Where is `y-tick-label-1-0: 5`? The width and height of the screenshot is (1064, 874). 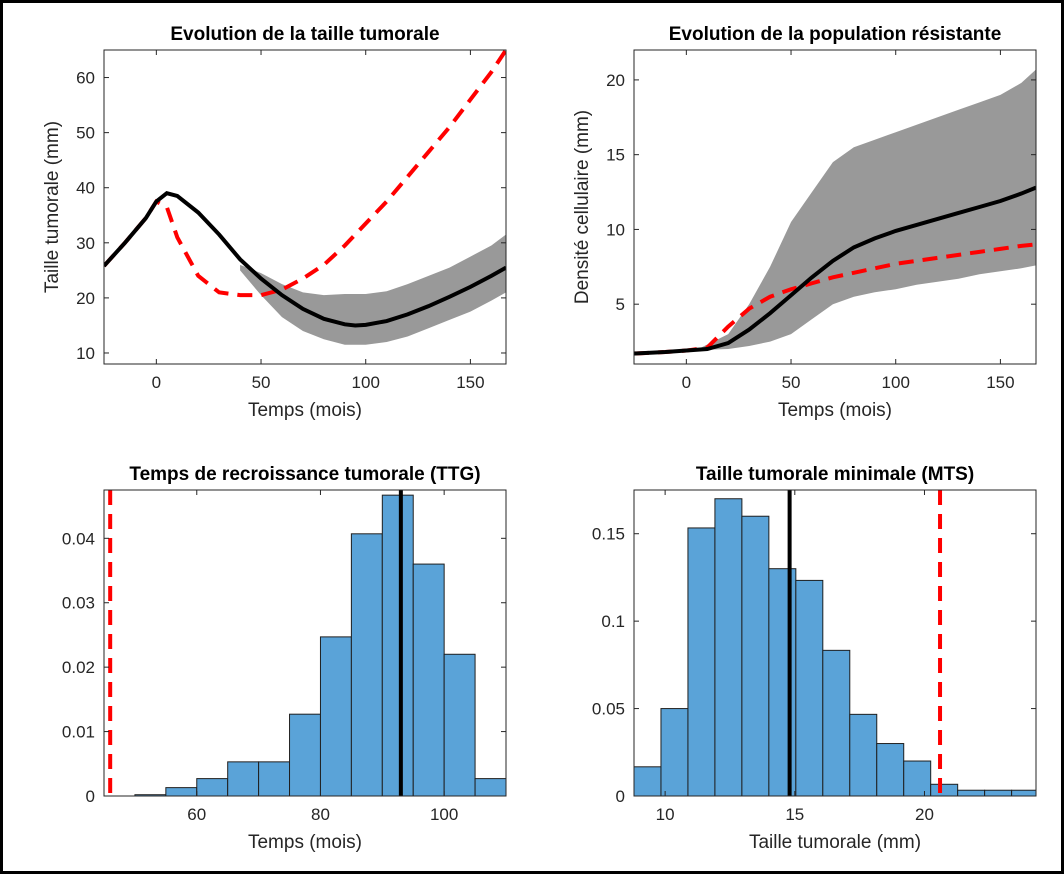 y-tick-label-1-0: 5 is located at coordinates (620, 304).